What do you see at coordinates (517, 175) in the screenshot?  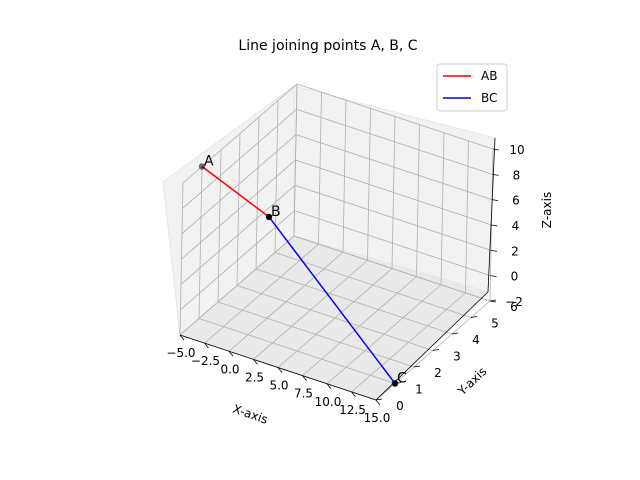 I see `z-tick-label: 8` at bounding box center [517, 175].